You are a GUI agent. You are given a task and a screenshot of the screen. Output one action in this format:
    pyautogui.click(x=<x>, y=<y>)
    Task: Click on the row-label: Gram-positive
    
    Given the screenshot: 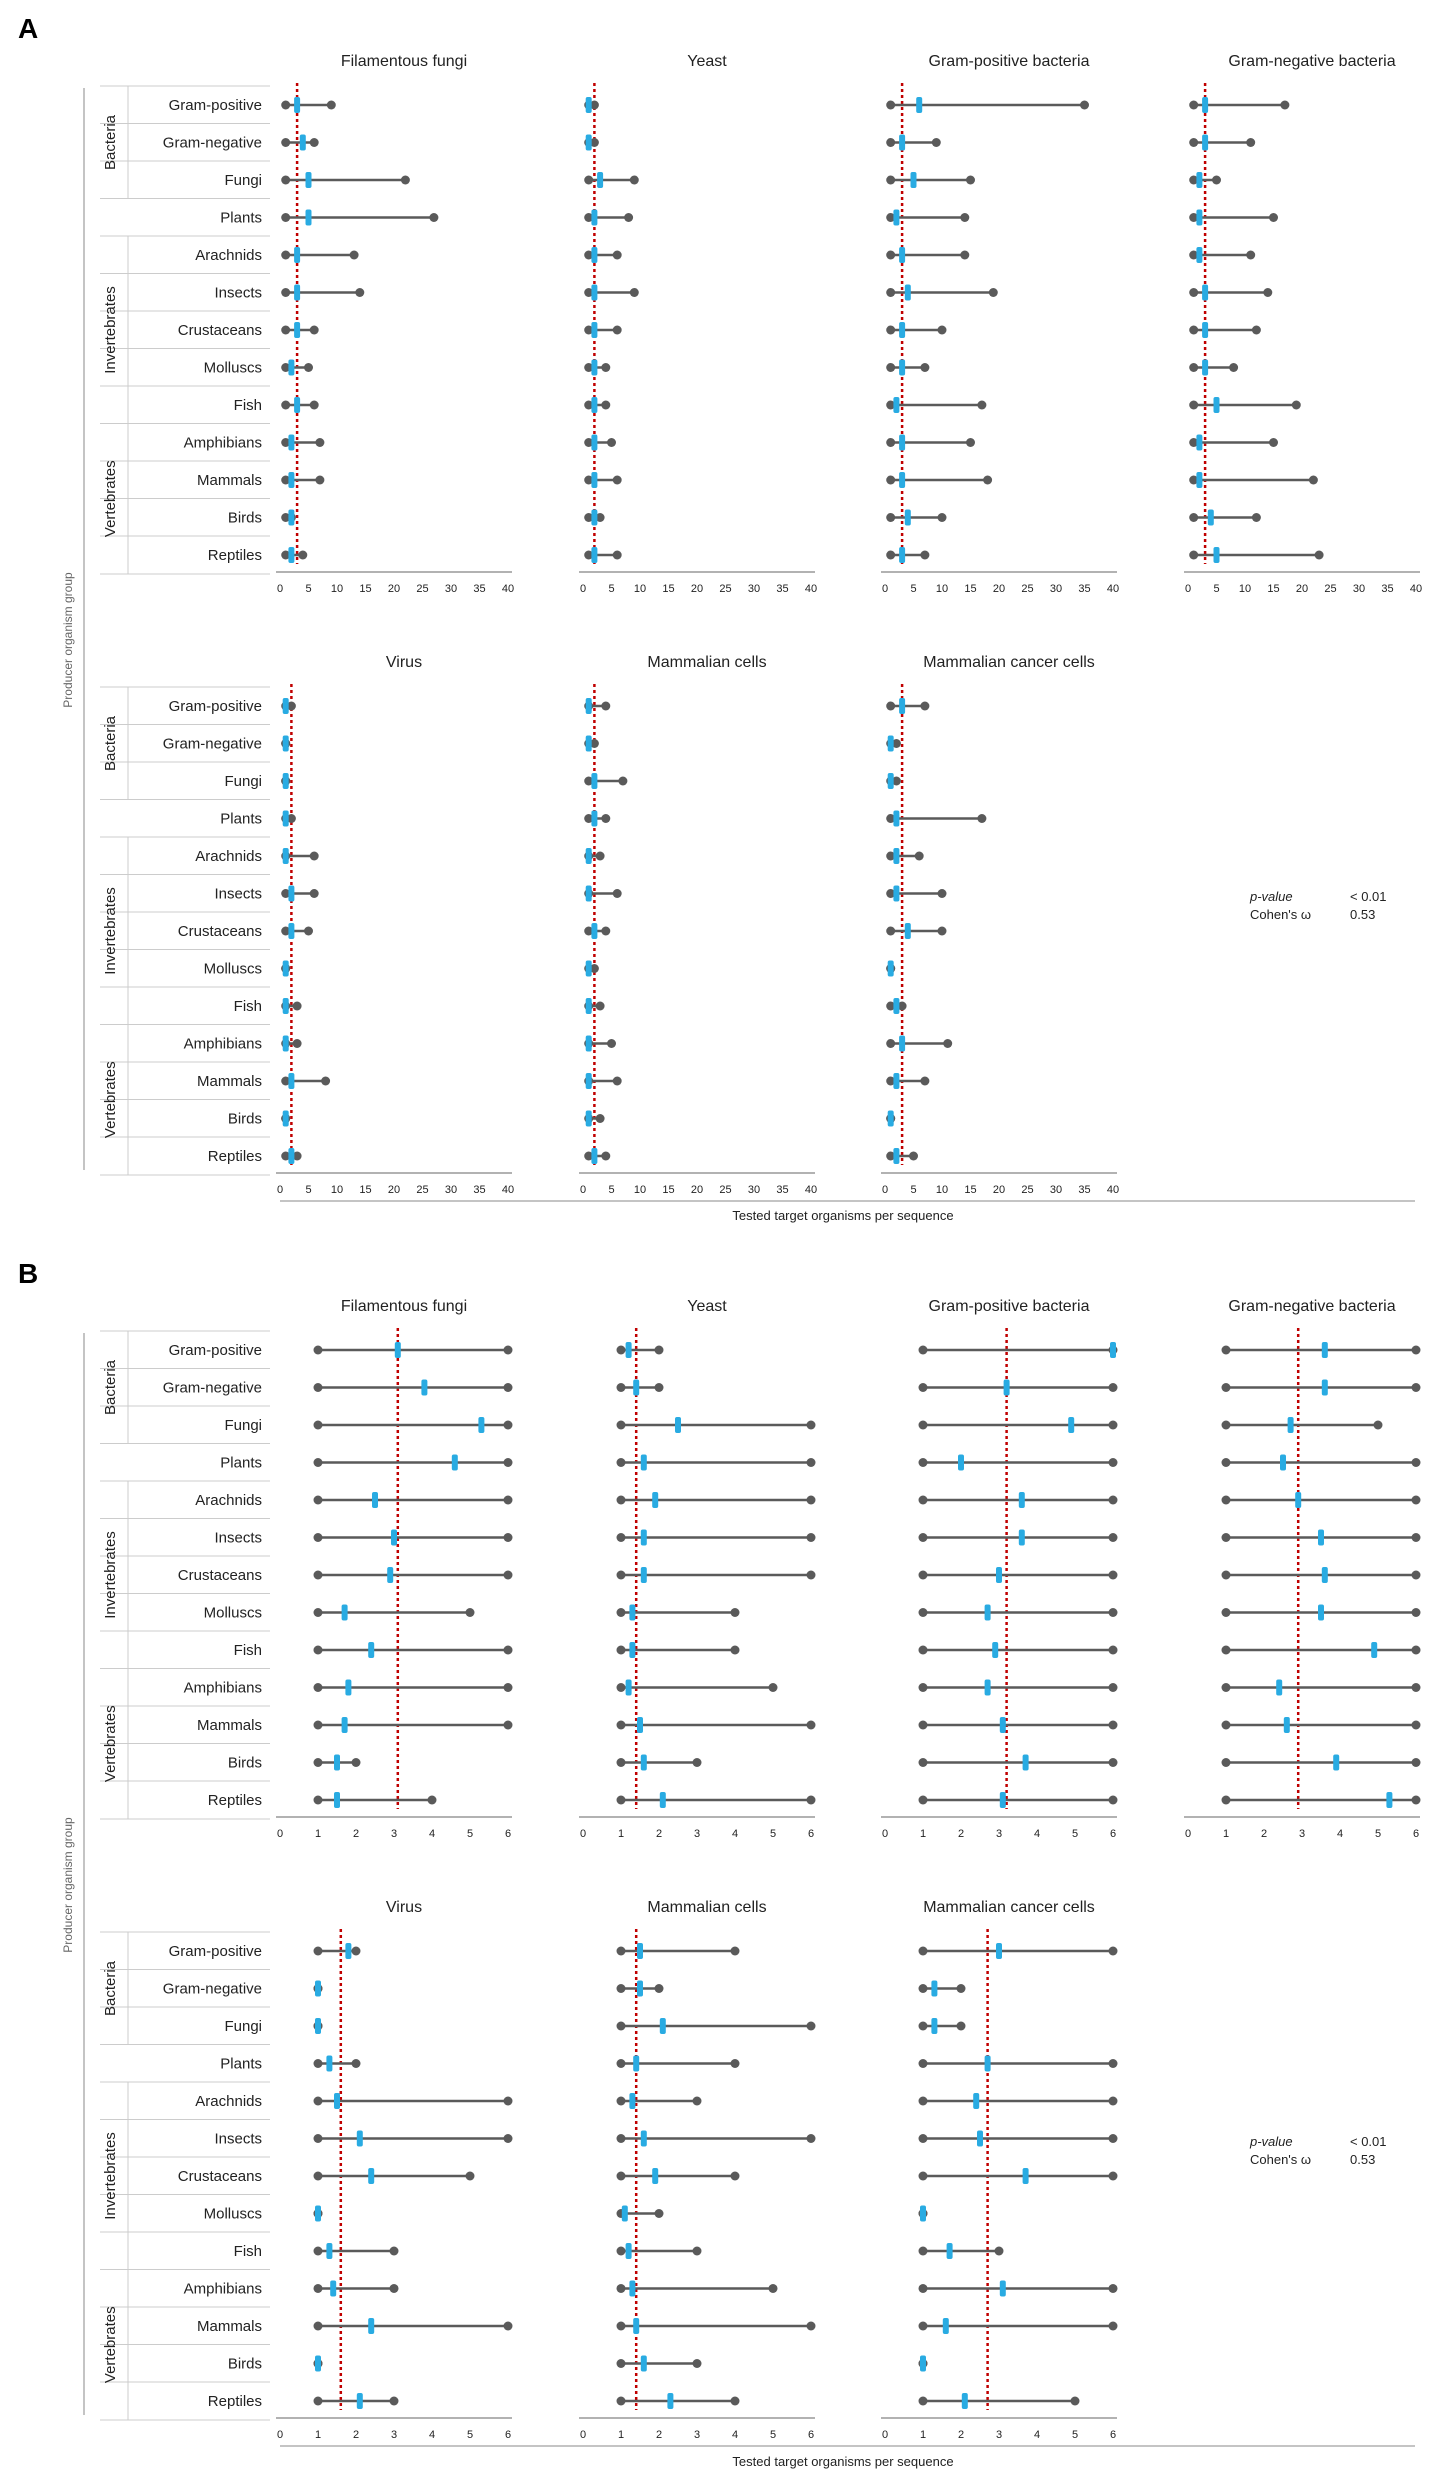 What is the action you would take?
    pyautogui.click(x=215, y=105)
    